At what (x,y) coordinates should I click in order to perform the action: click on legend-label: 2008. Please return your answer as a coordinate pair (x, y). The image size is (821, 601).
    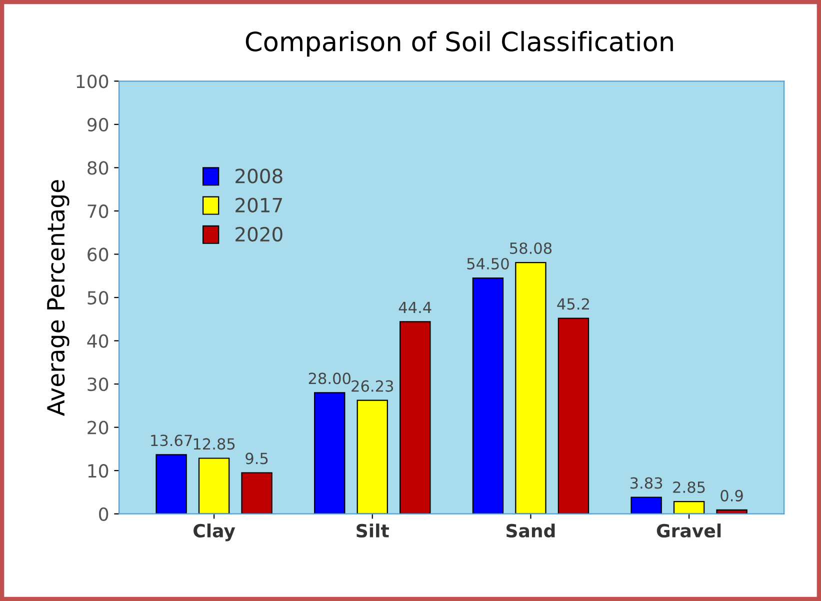
    Looking at the image, I should click on (259, 176).